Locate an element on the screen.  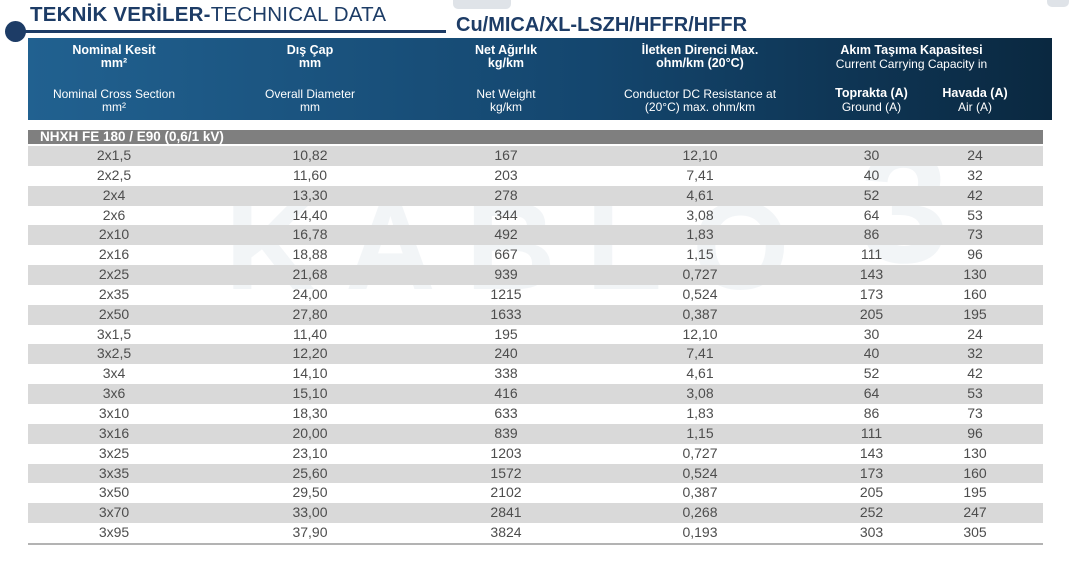
table-row: 3x35 25,60 1572 0,524 173 160 is located at coordinates (535, 473).